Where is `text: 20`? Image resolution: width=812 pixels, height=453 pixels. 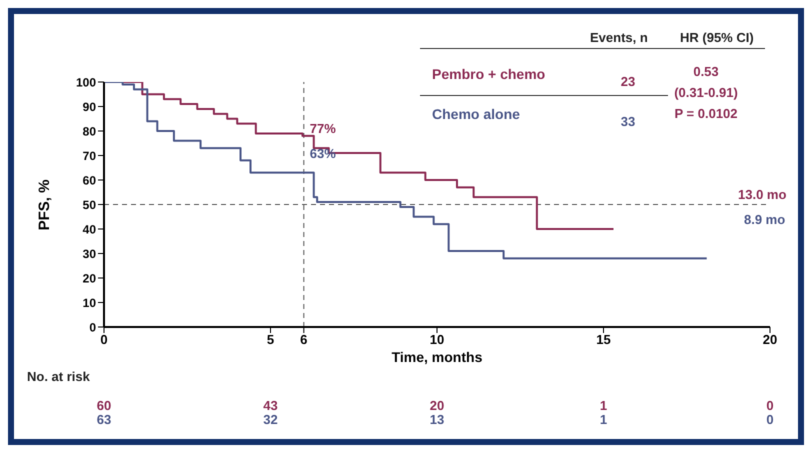
text: 20 is located at coordinates (437, 405).